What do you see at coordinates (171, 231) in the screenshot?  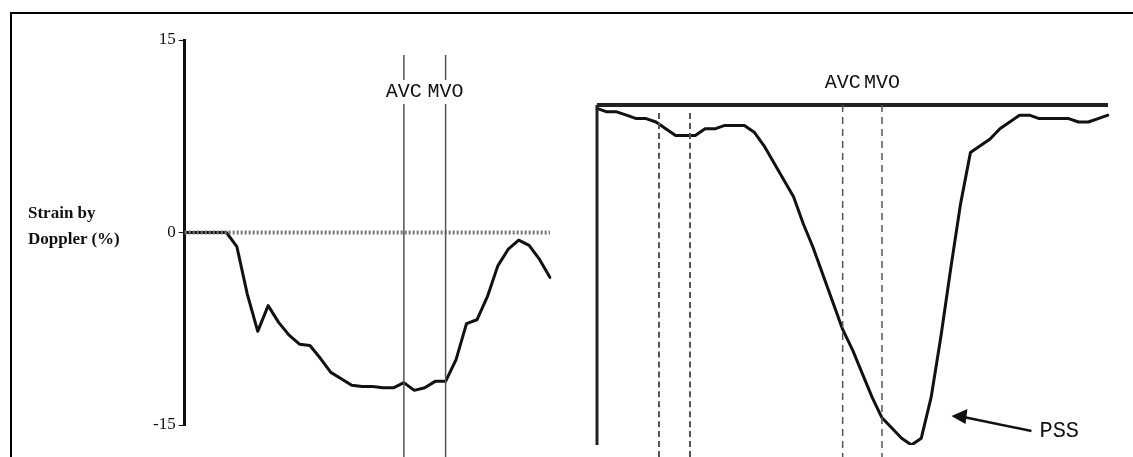 I see `y-tick-label: 0` at bounding box center [171, 231].